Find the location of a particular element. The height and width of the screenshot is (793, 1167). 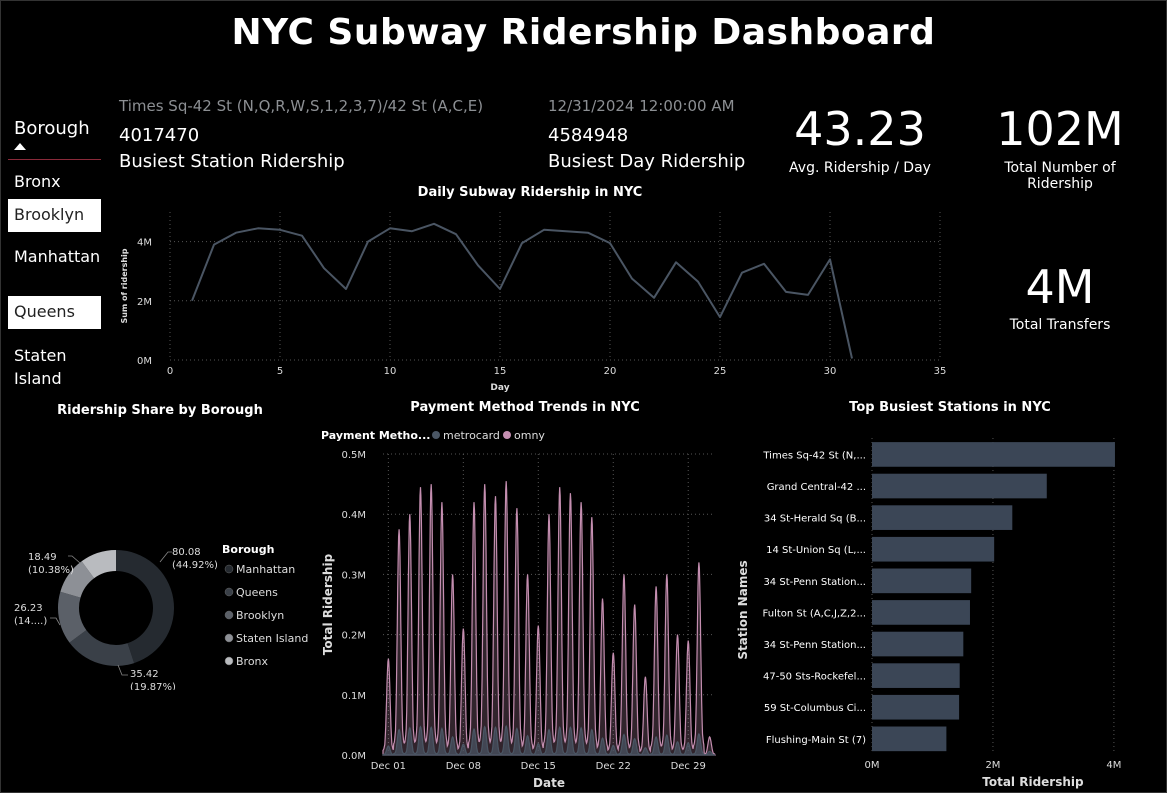

x-tick-label: Dec 15 is located at coordinates (538, 766).